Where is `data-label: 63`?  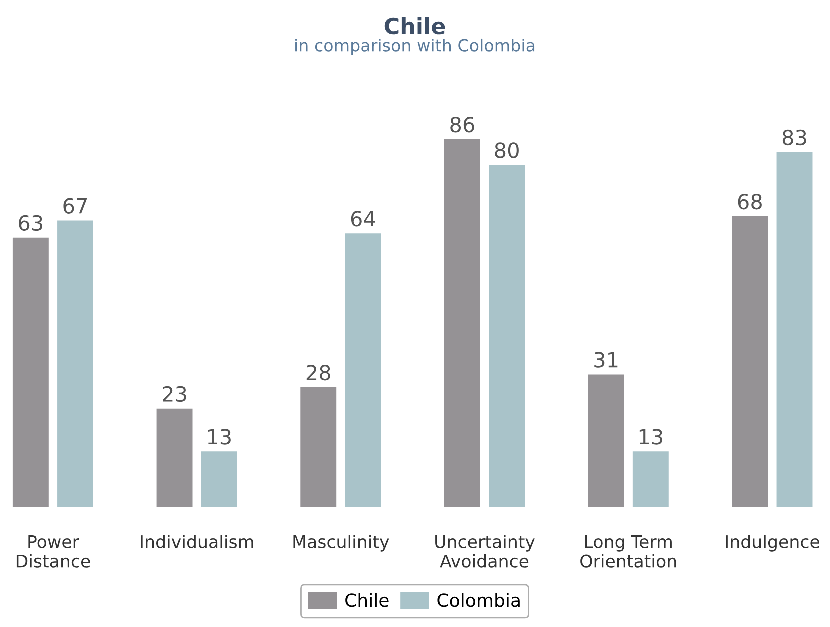
data-label: 63 is located at coordinates (31, 223).